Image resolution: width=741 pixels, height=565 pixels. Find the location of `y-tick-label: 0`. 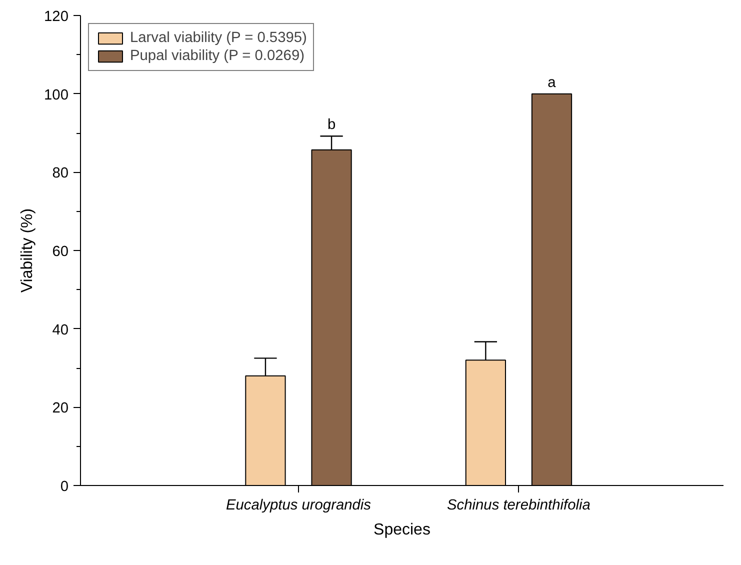

y-tick-label: 0 is located at coordinates (64, 487).